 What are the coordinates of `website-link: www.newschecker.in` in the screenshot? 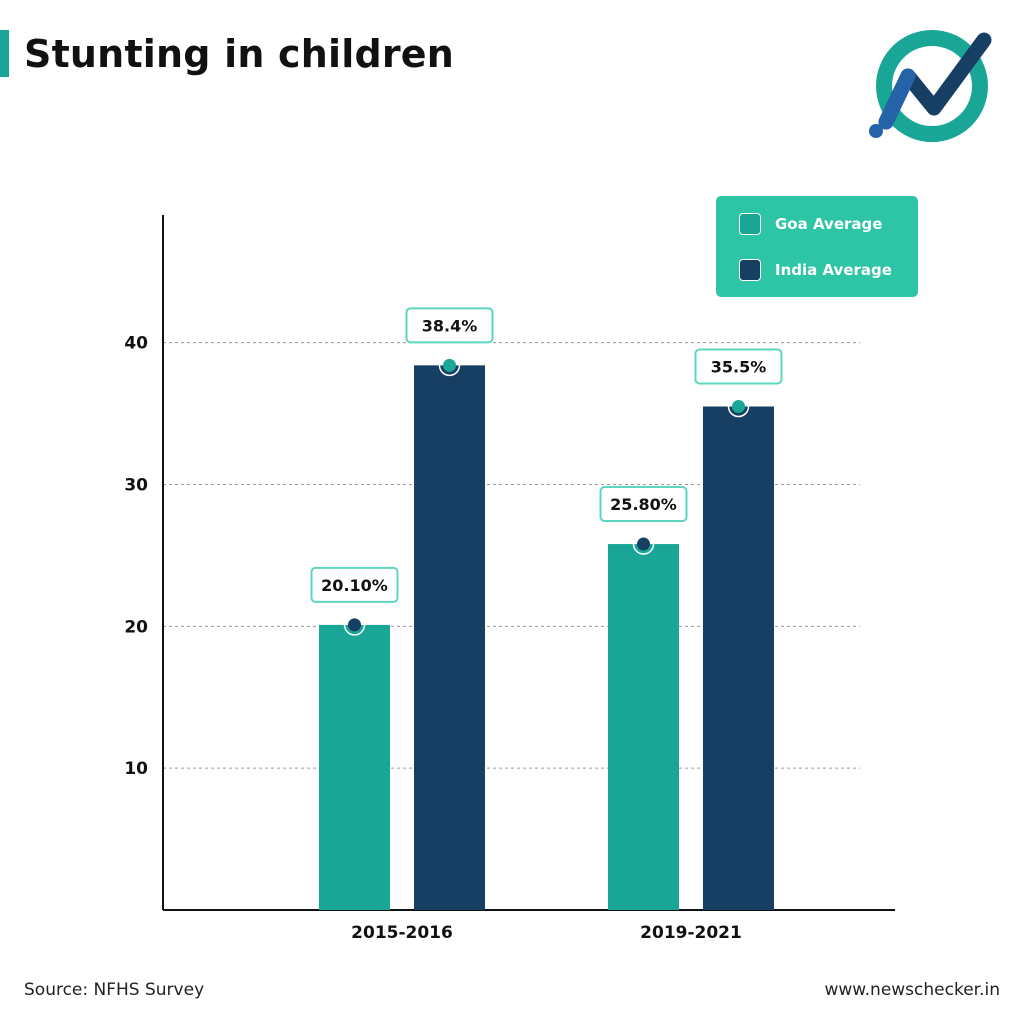 It's located at (912, 990).